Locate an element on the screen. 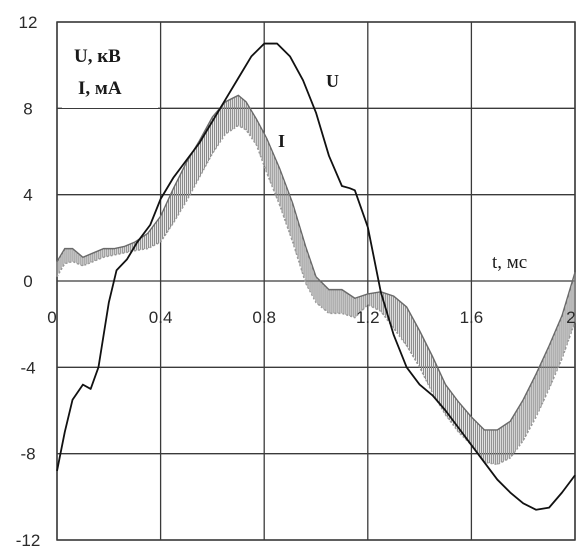  y-tick-label: 4 is located at coordinates (27, 195).